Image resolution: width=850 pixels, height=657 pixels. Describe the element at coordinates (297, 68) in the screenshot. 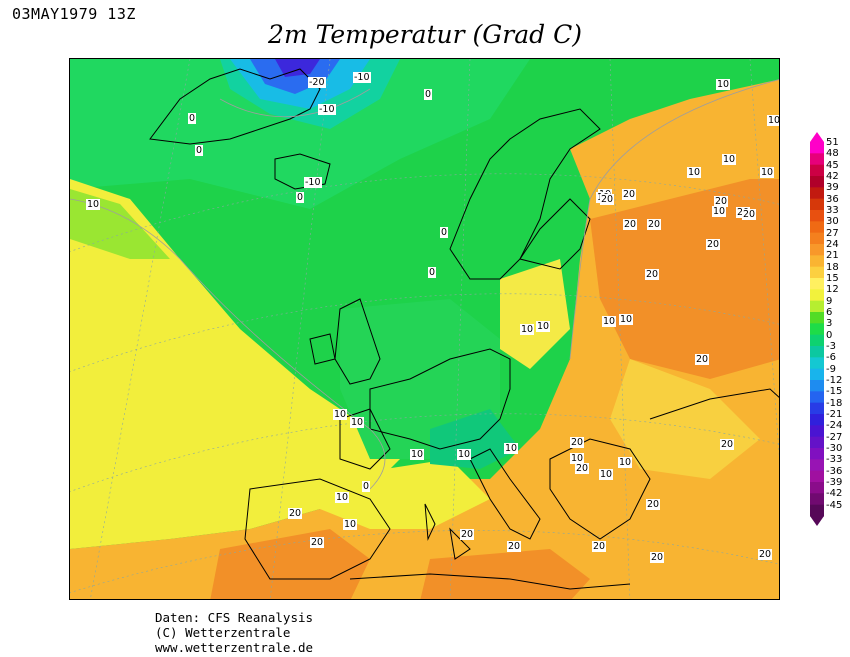

I see `field-cold-deepest` at that location.